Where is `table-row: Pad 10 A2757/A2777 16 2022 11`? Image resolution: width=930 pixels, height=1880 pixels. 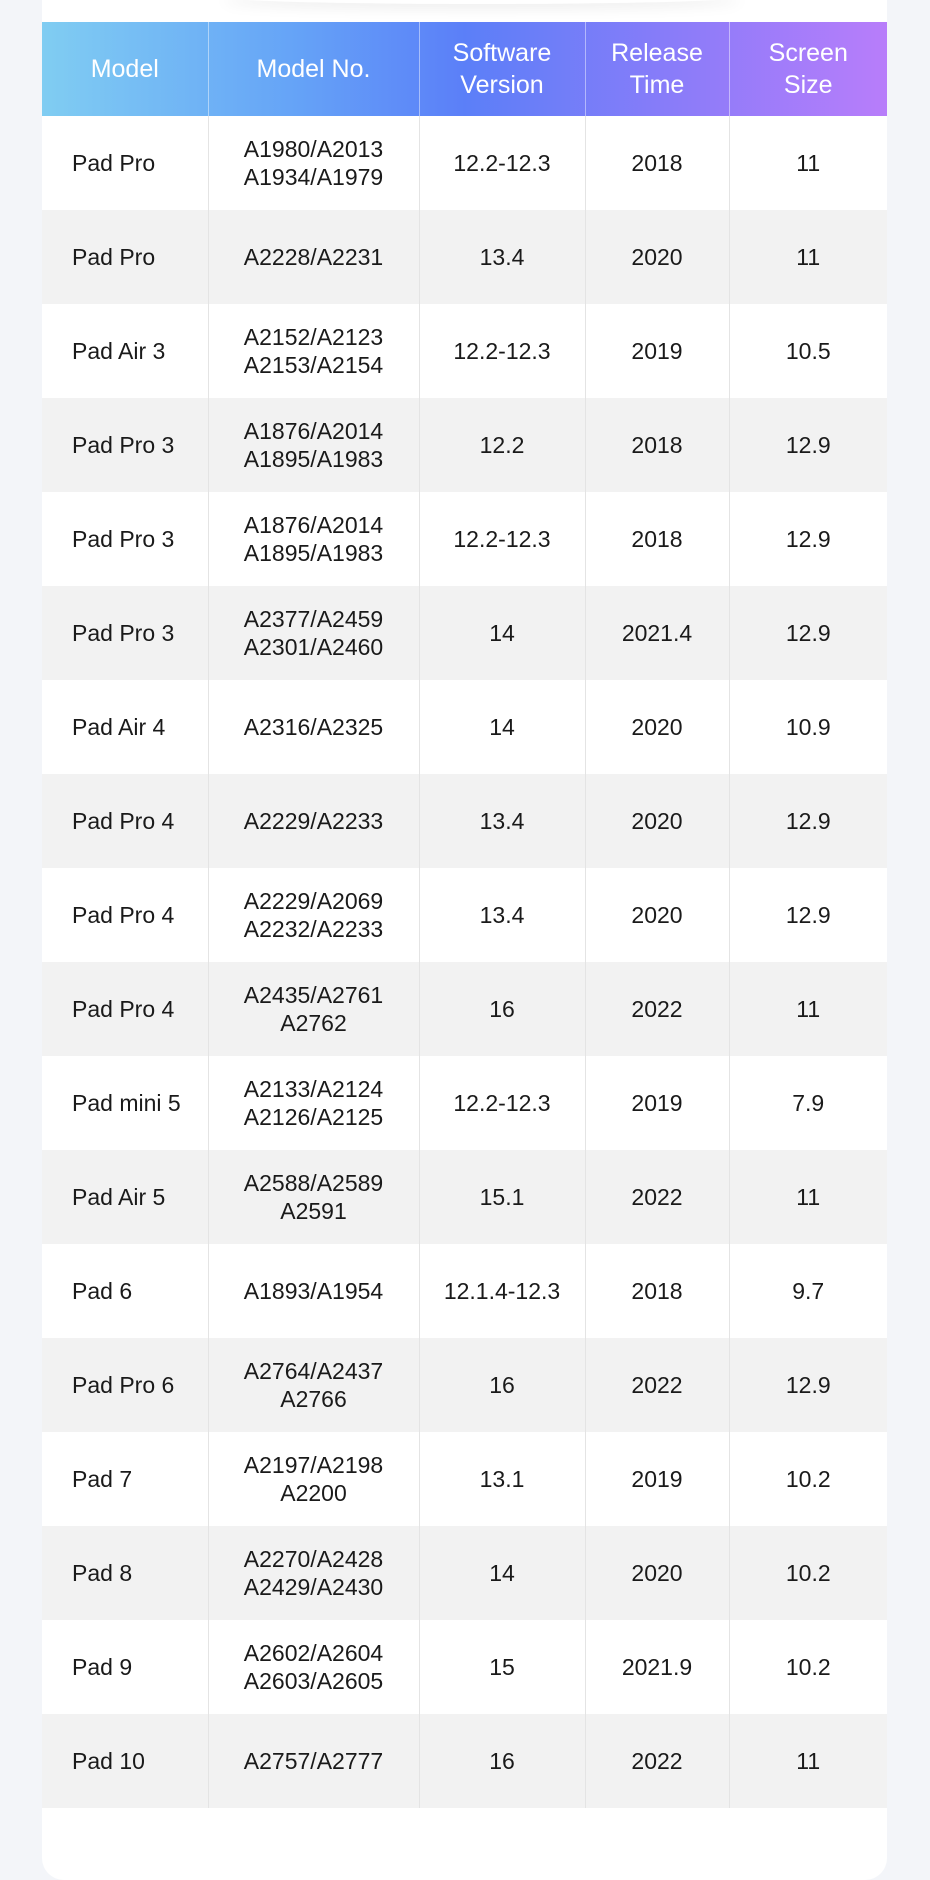
table-row: Pad 10 A2757/A2777 16 2022 11 is located at coordinates (464, 1761).